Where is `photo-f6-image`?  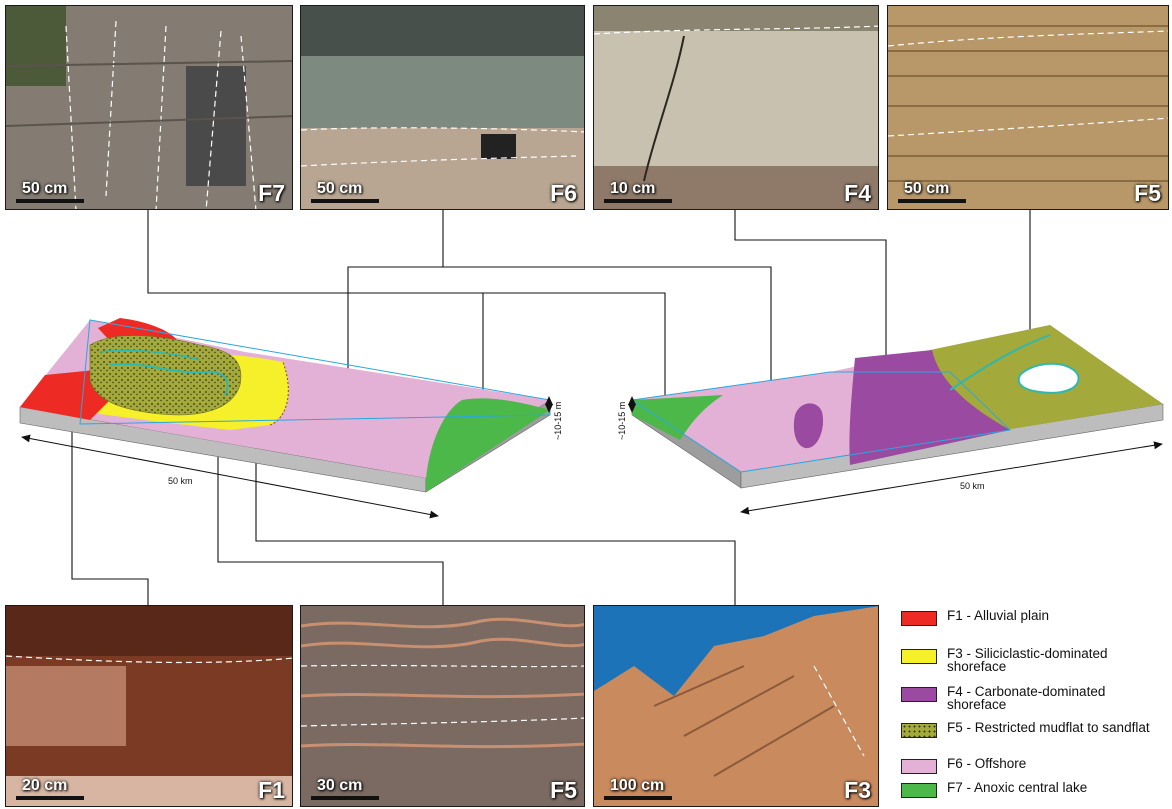 photo-f6-image is located at coordinates (442, 107).